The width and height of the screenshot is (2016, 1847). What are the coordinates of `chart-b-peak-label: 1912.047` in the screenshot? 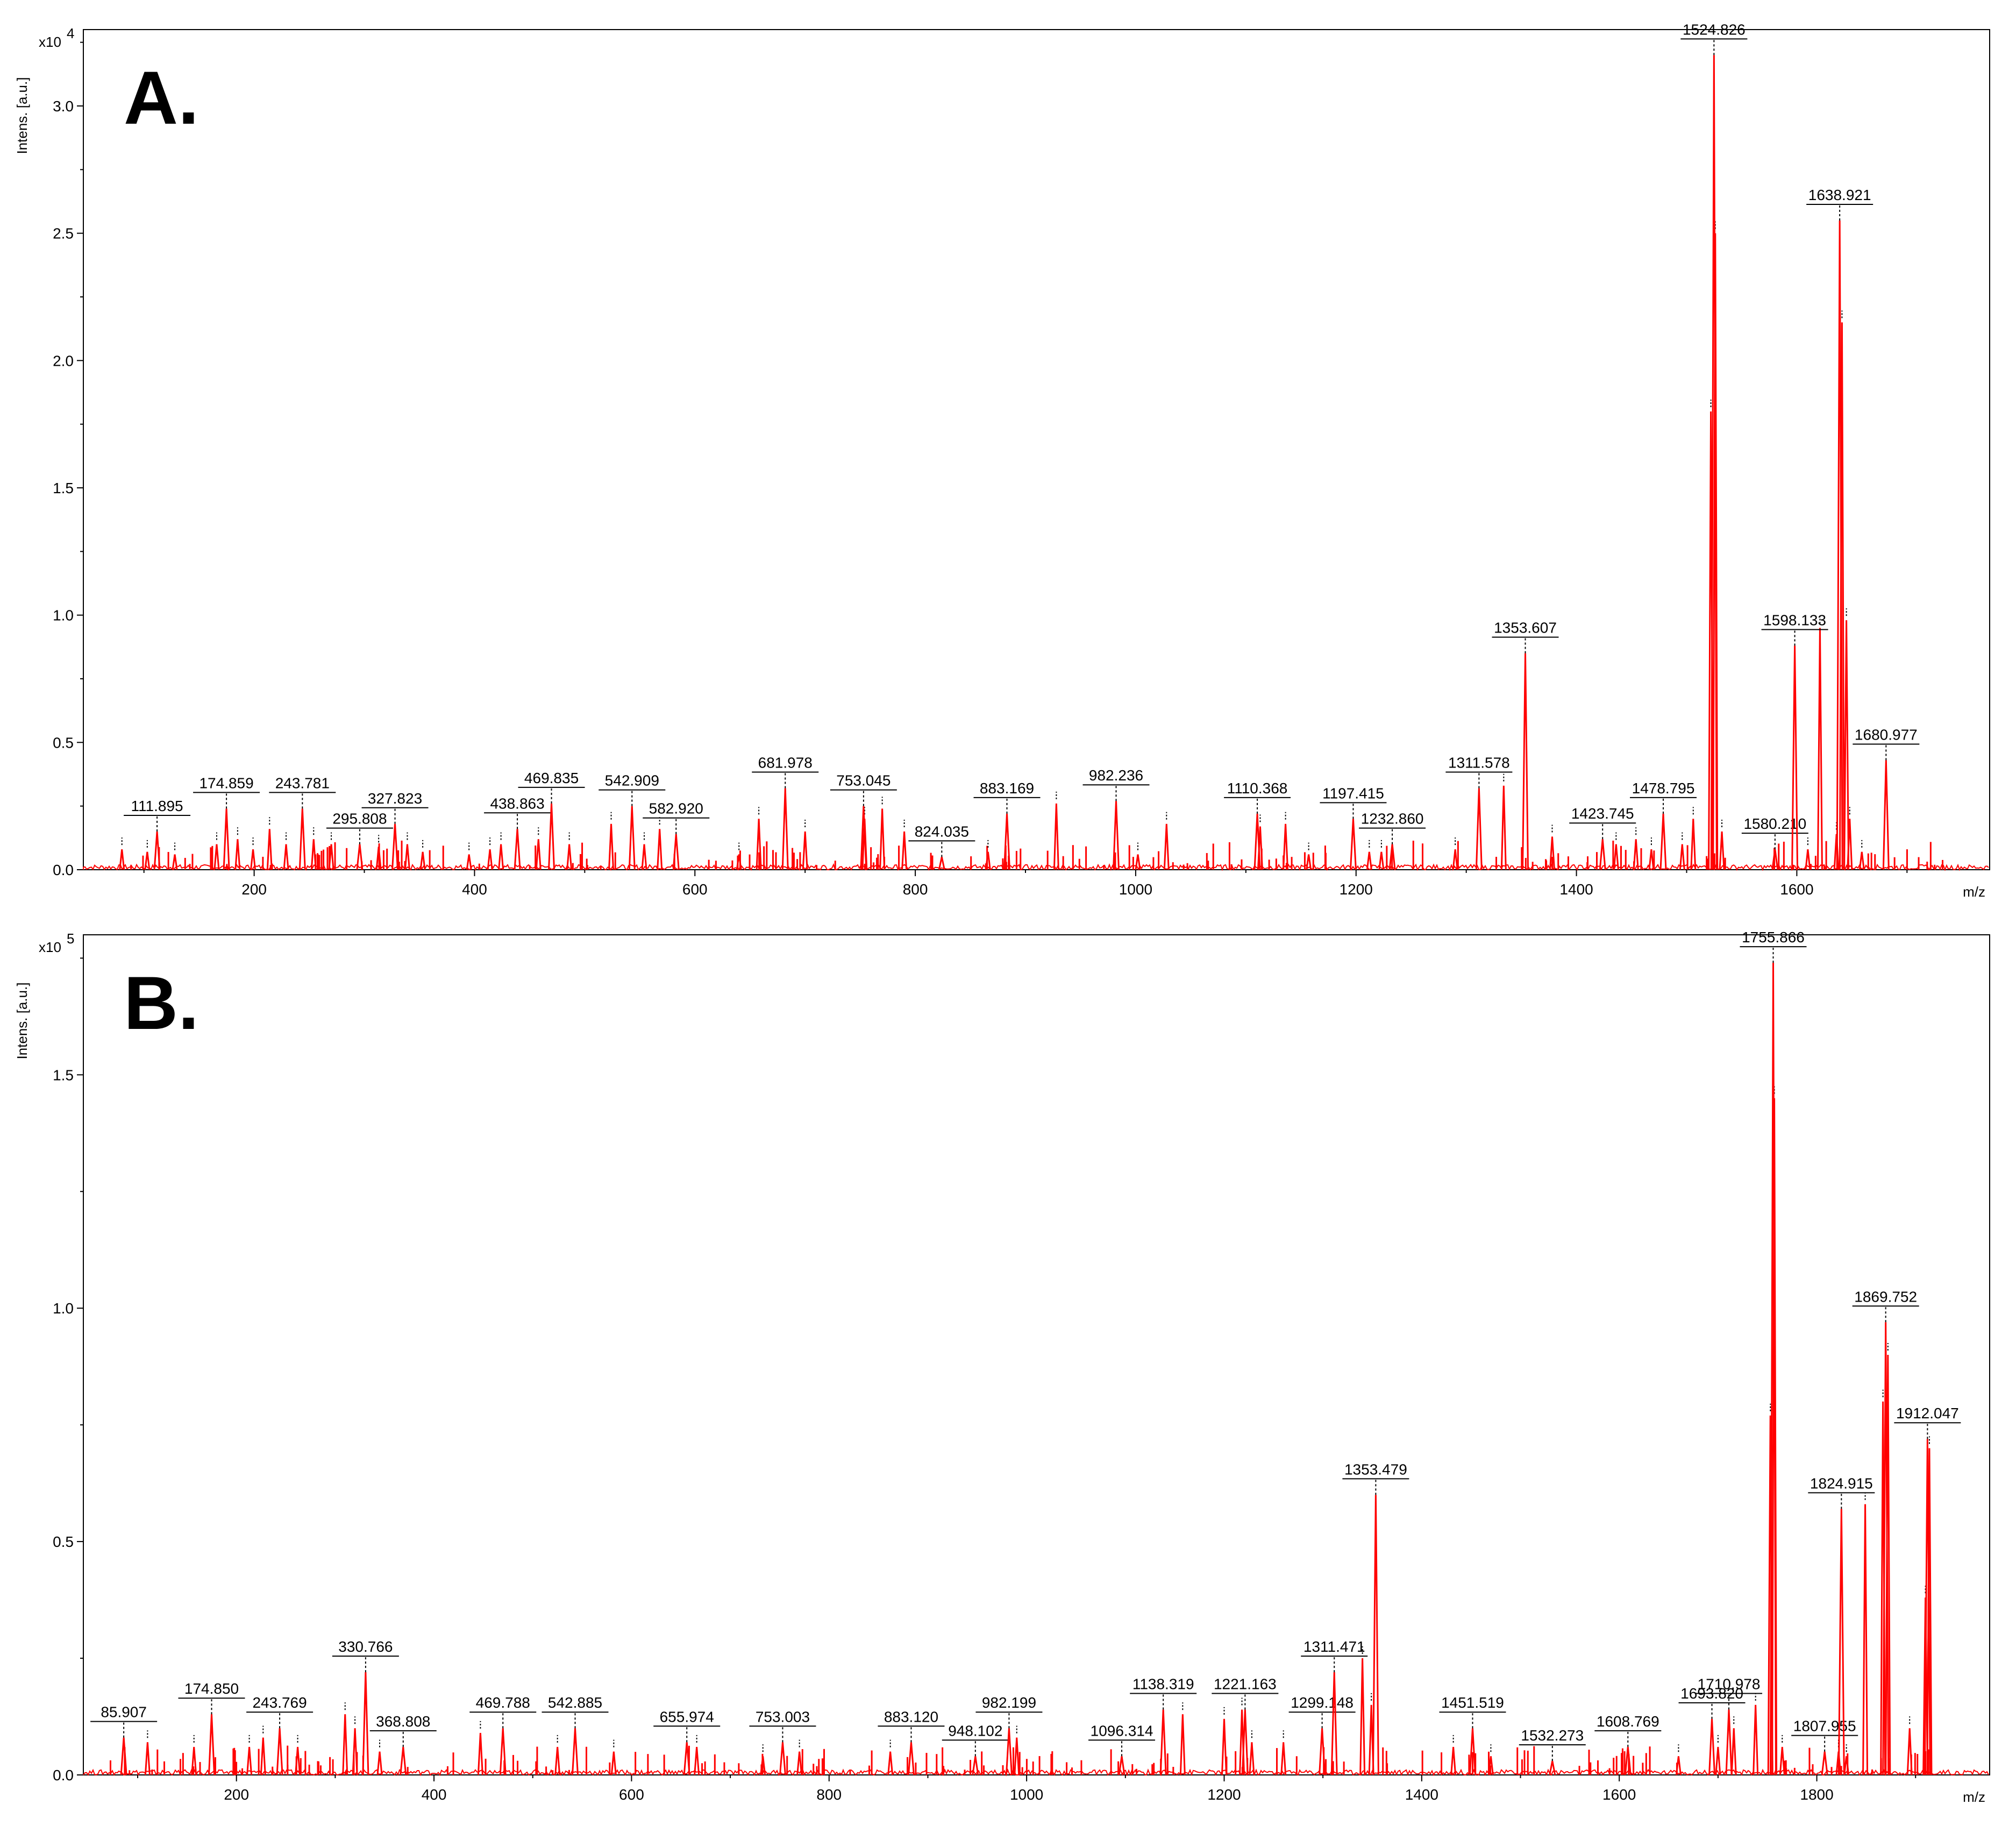 It's located at (1927, 1413).